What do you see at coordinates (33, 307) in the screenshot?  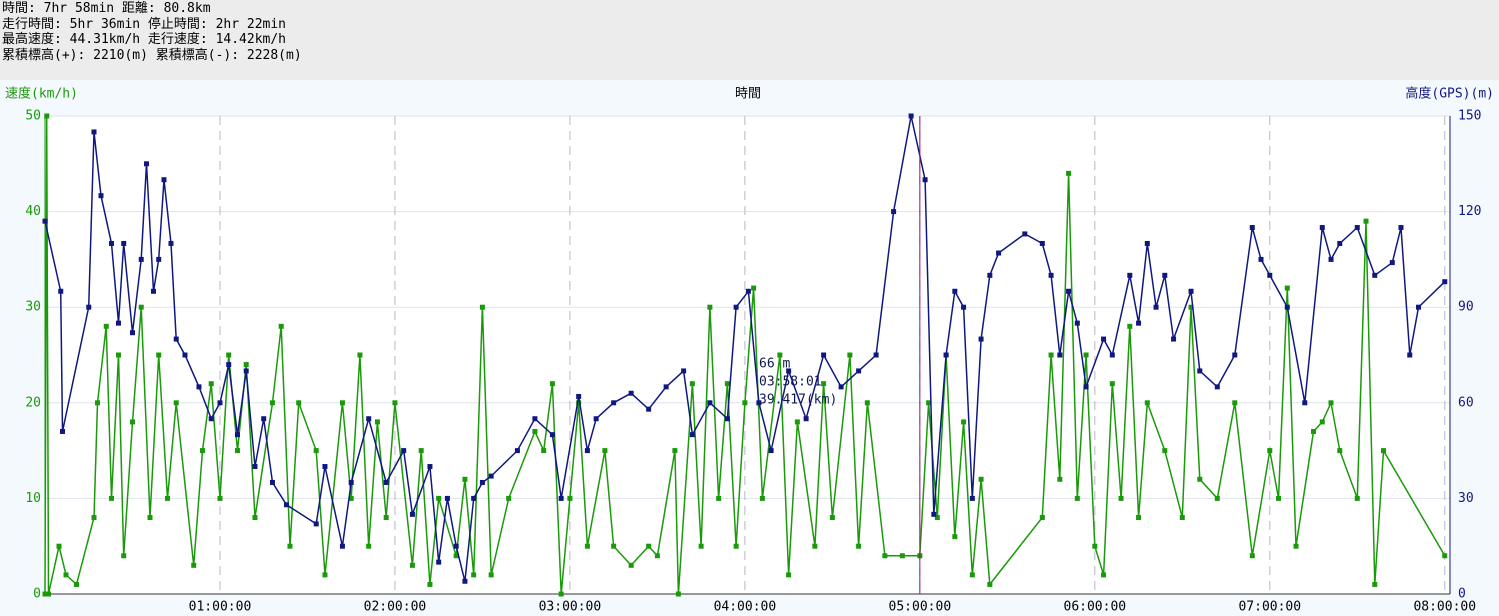 I see `y-tick-label: 30` at bounding box center [33, 307].